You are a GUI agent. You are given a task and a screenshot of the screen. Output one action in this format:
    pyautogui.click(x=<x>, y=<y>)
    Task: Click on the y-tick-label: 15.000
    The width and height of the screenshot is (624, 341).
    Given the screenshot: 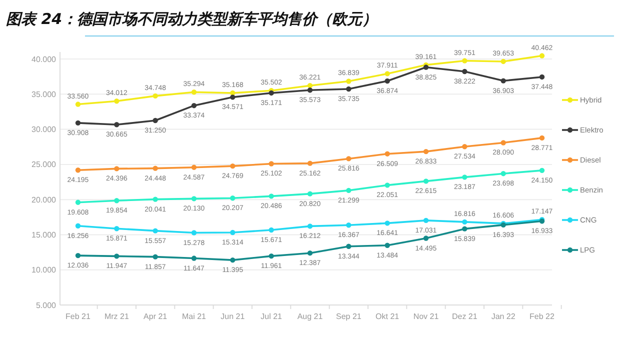 What is the action you would take?
    pyautogui.click(x=44, y=235)
    